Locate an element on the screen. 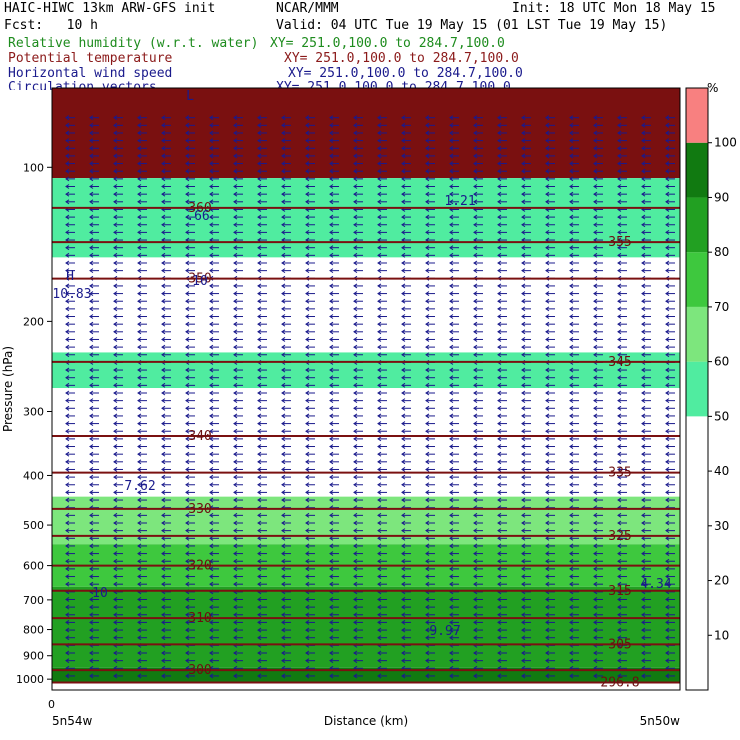 The height and width of the screenshot is (740, 740). model-title: HAIC-HIWC 13km ARW-GFS init is located at coordinates (110, 8).